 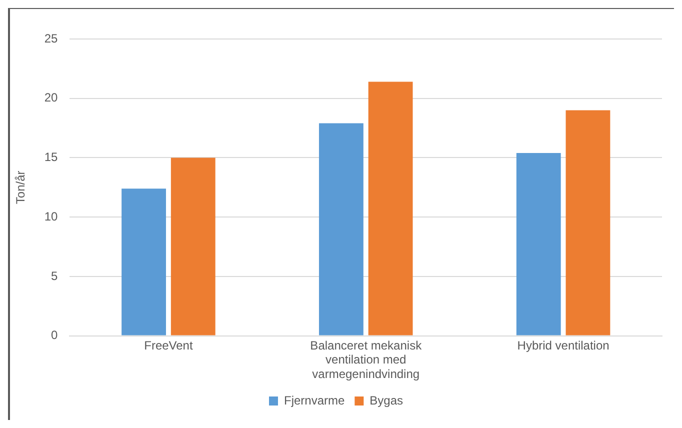 What do you see at coordinates (21, 187) in the screenshot?
I see `y-axis-title: Ton/år` at bounding box center [21, 187].